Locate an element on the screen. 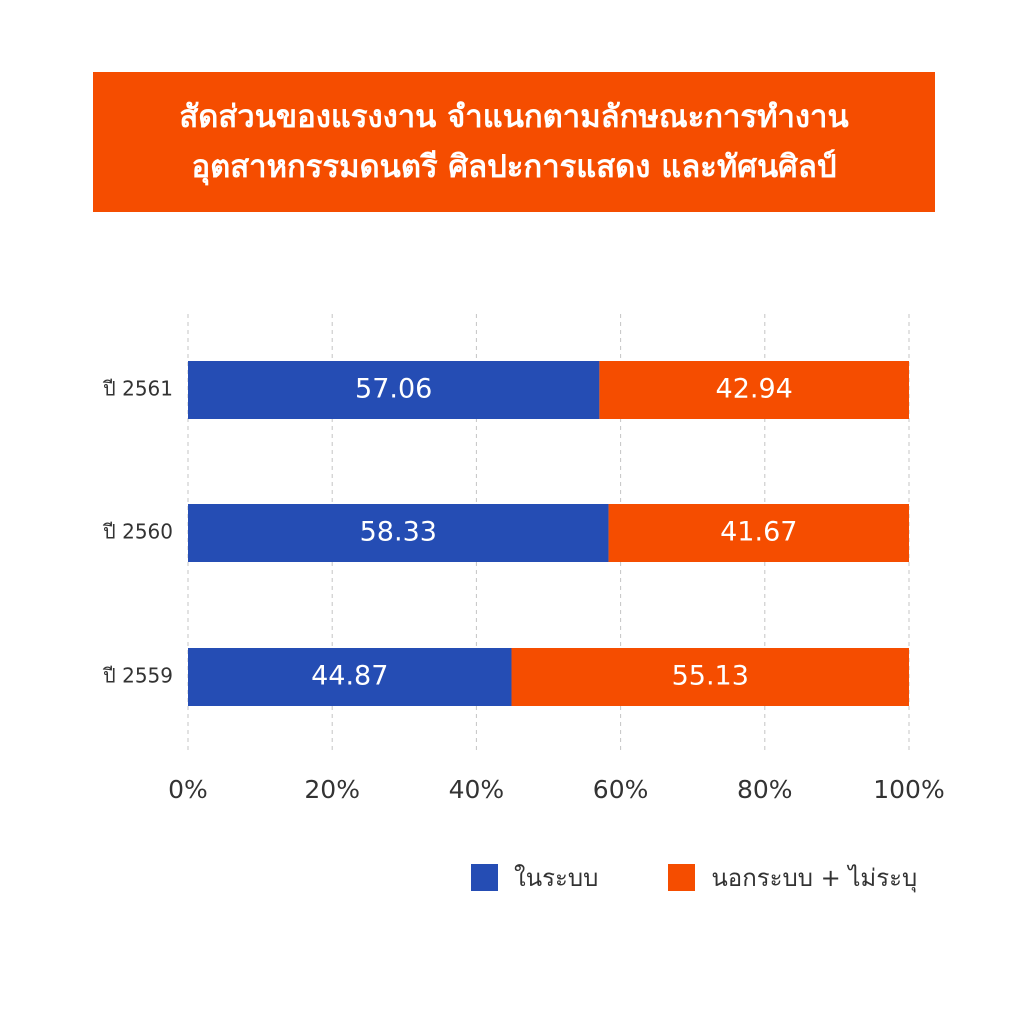 This screenshot has width=1025, height=1025. x-tick-label: 40% is located at coordinates (477, 789).